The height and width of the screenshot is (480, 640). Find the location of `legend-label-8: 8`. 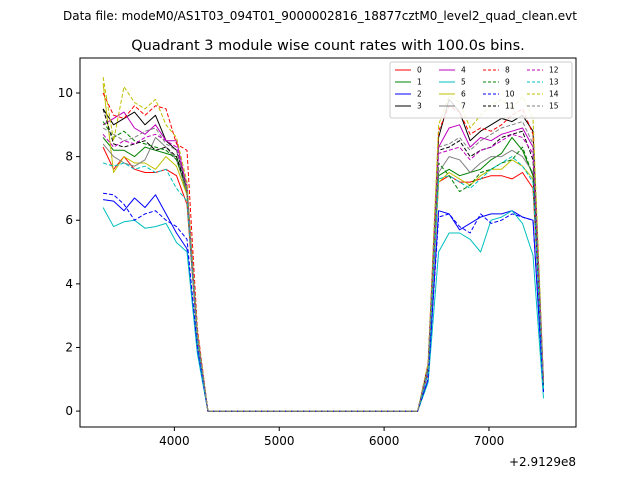

legend-label-8: 8 is located at coordinates (507, 70).